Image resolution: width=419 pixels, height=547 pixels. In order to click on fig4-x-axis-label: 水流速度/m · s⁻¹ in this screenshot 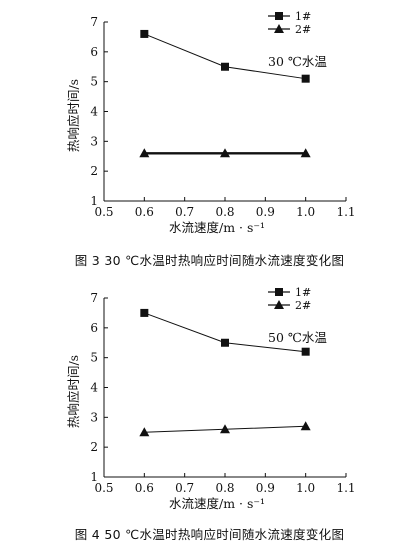, I will do `click(217, 503)`.